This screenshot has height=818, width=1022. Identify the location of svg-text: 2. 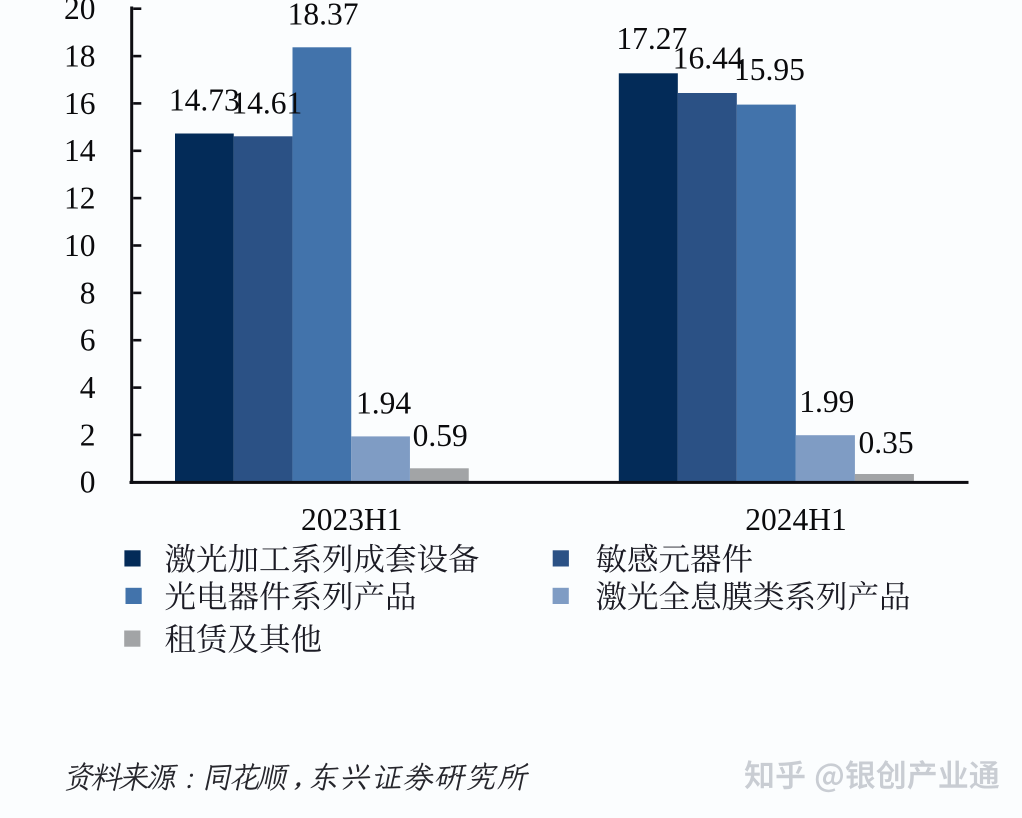
(88, 434).